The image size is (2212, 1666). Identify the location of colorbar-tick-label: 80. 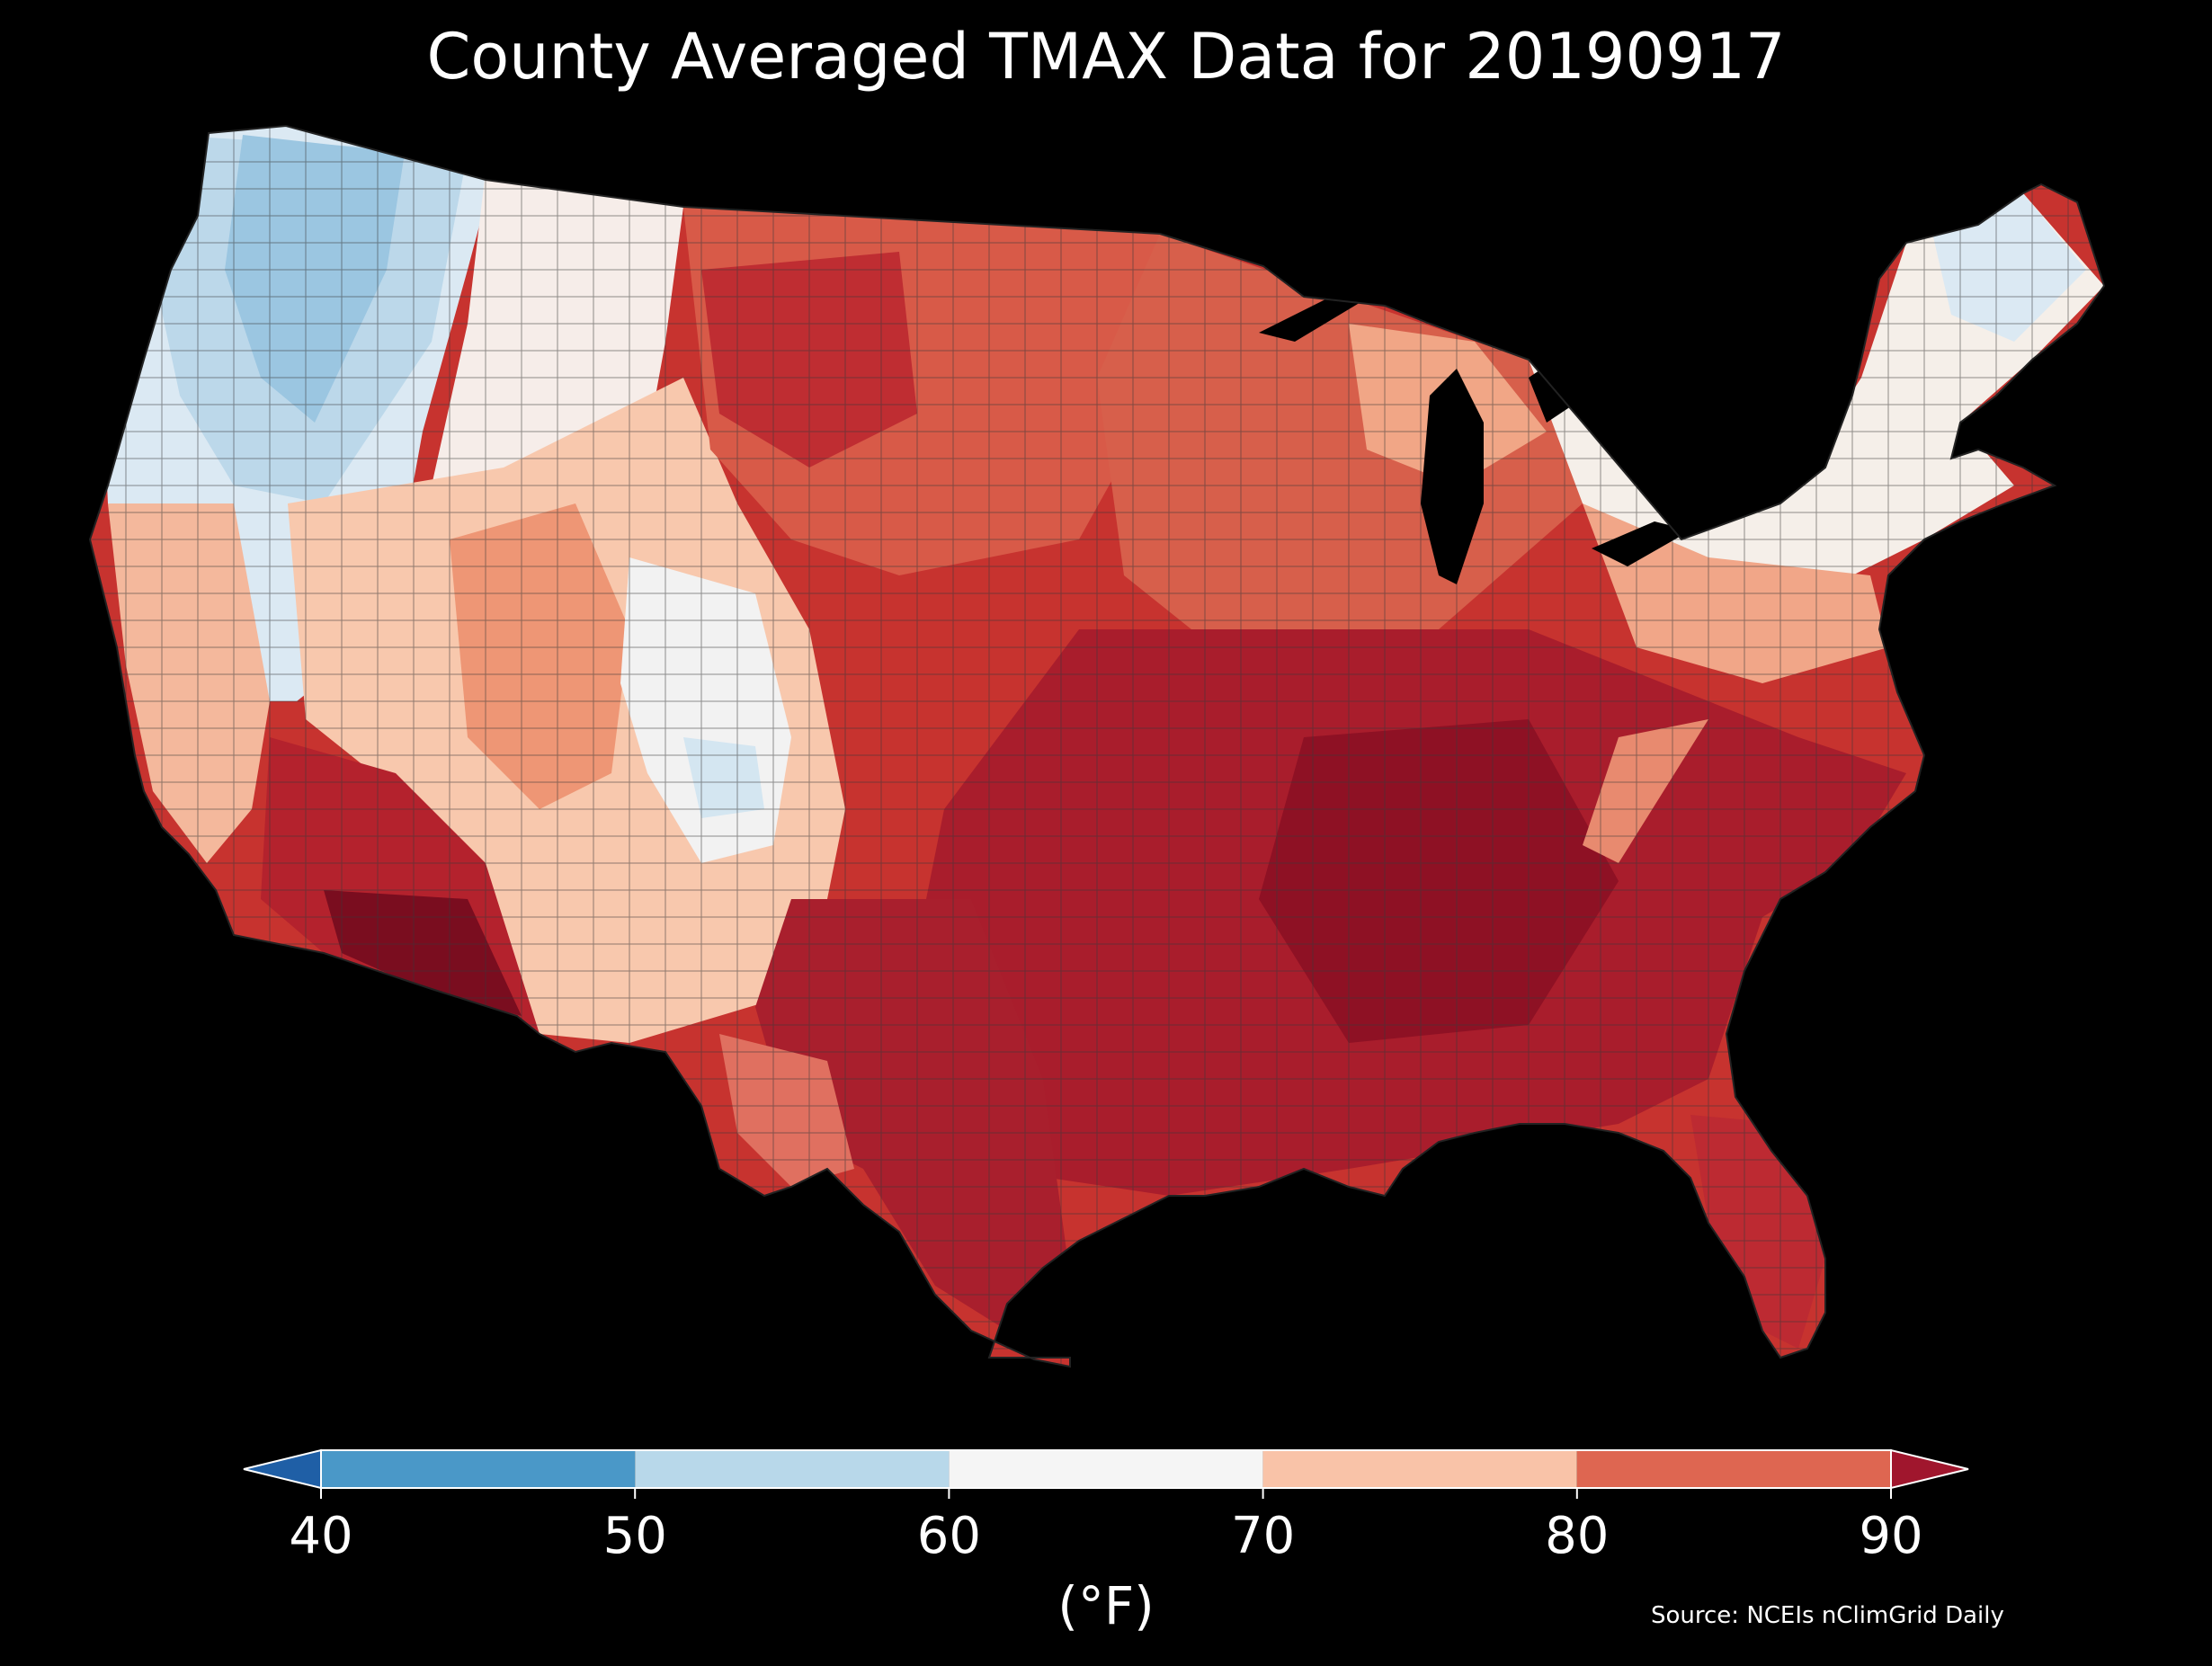
(1577, 1536).